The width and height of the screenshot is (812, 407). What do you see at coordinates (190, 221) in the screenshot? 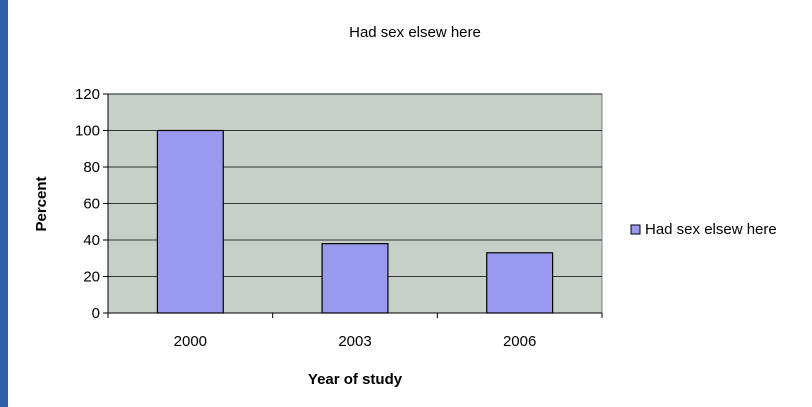
I see `bar-2000` at bounding box center [190, 221].